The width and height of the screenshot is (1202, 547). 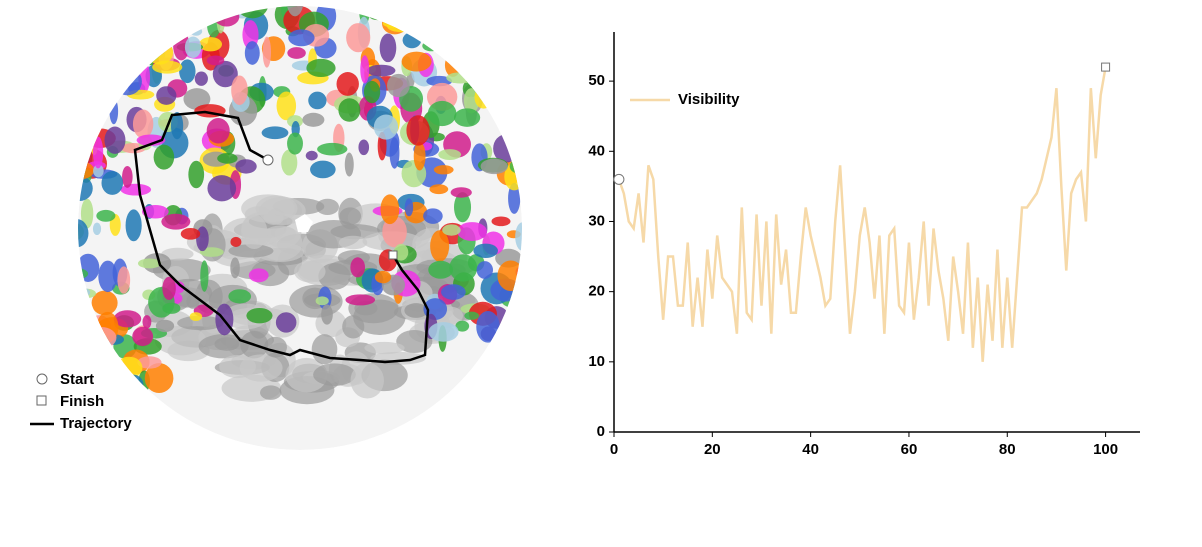 I want to click on legend-trajectory: Trajectory, so click(x=96, y=423).